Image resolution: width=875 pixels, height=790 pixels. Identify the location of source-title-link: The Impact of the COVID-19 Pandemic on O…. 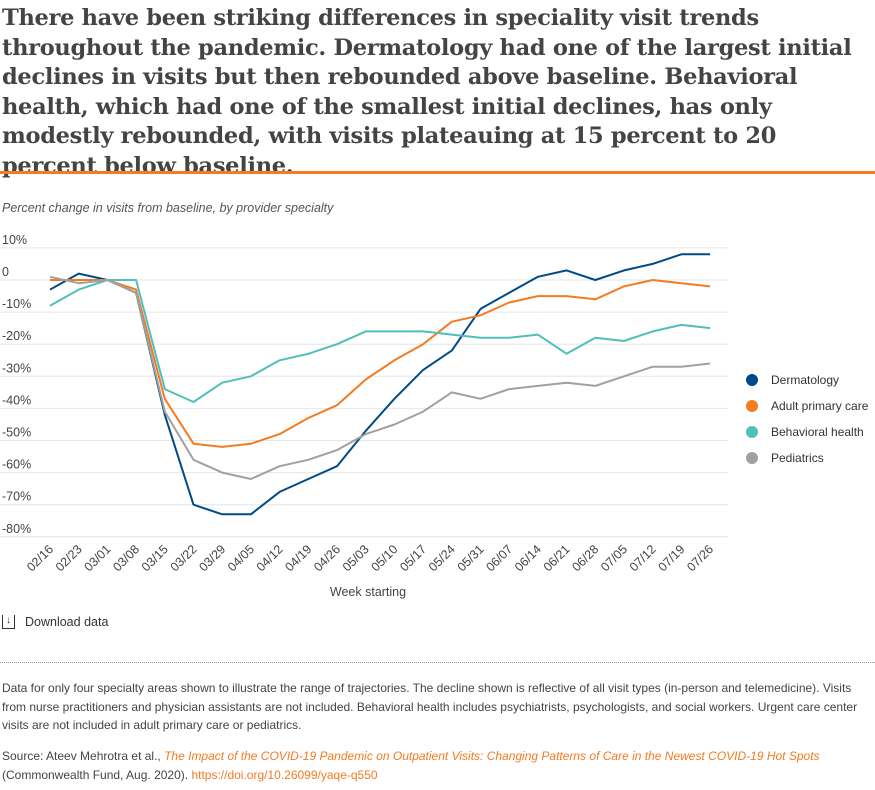
(492, 756).